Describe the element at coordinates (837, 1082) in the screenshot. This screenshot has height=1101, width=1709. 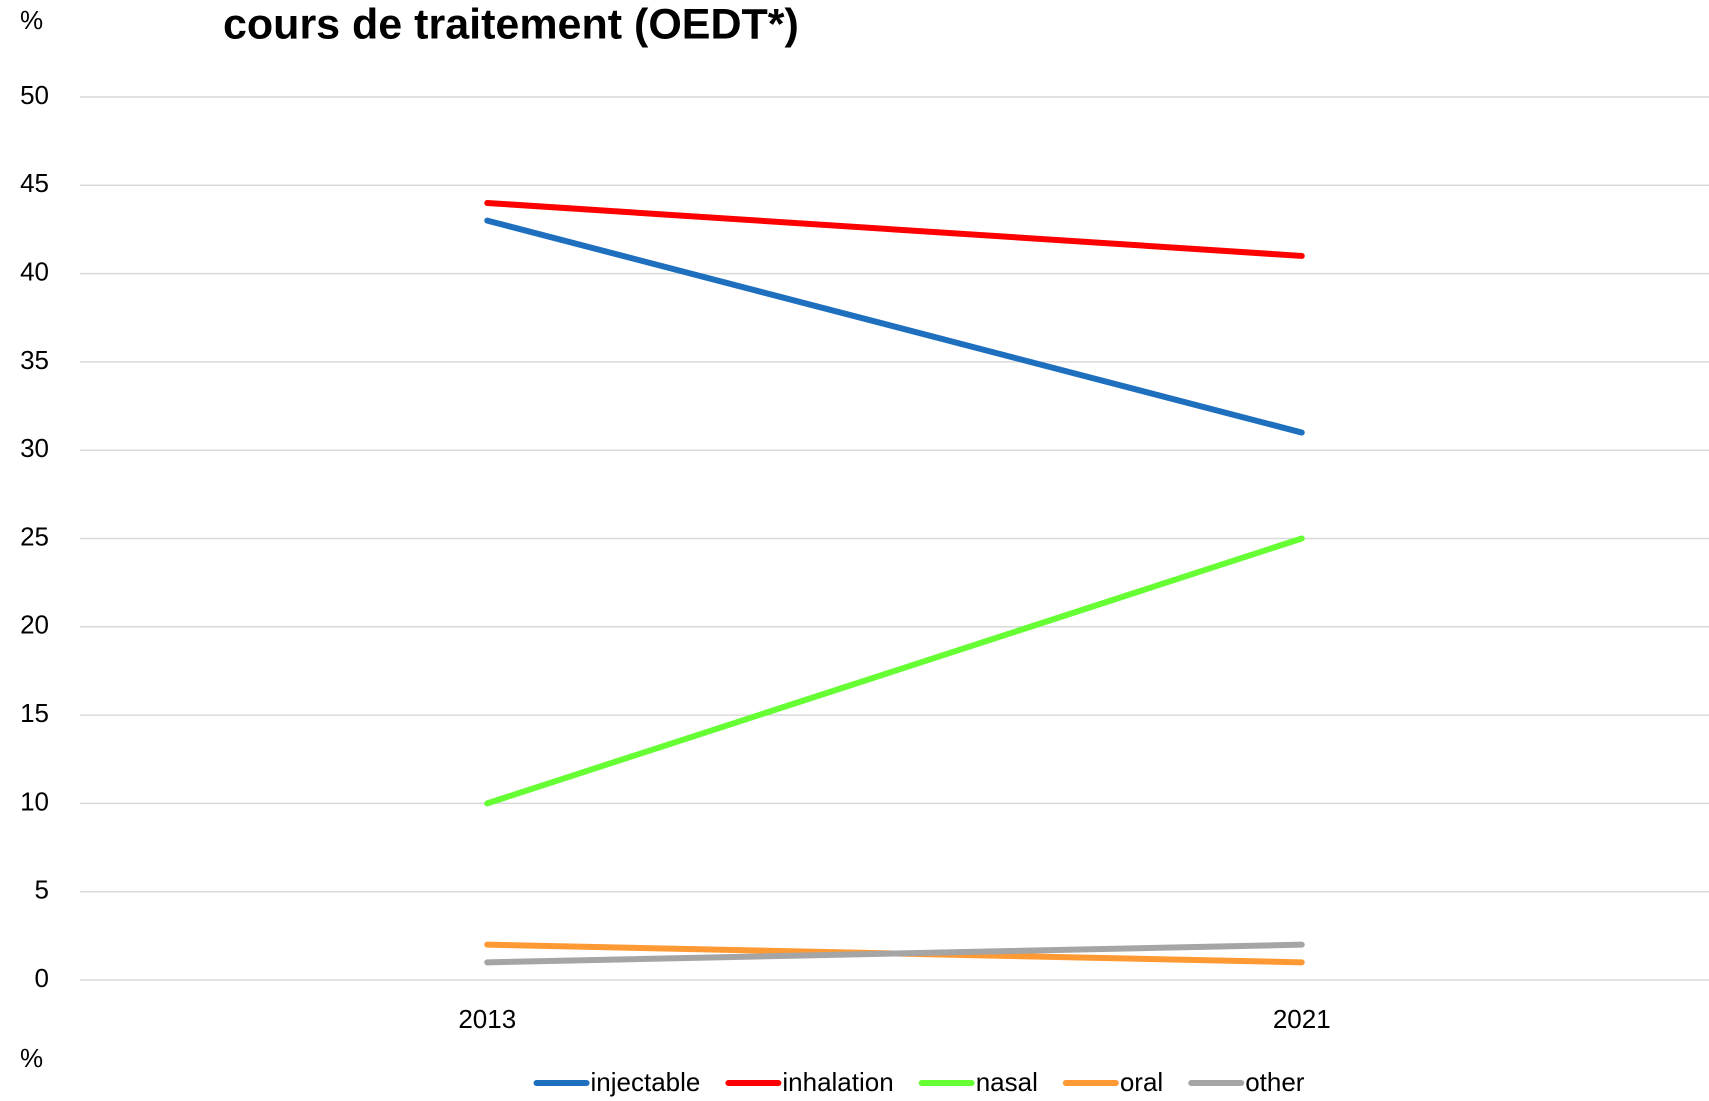
I see `legend-label: inhalation` at that location.